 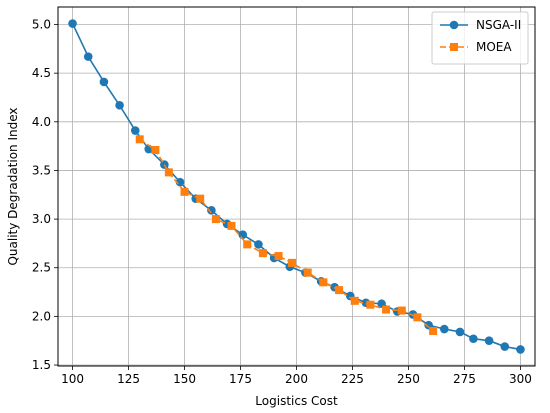 I want to click on y-tick-label: 4.5, so click(x=41, y=73).